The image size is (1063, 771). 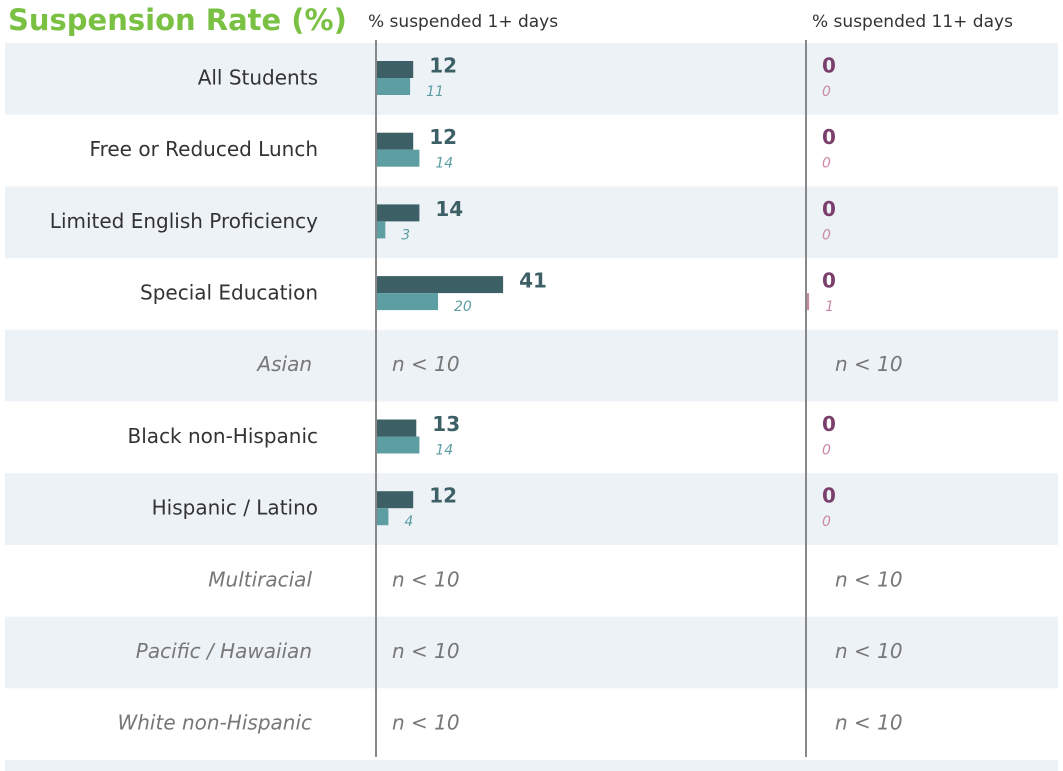 I want to click on row-label: All Students, so click(x=258, y=77).